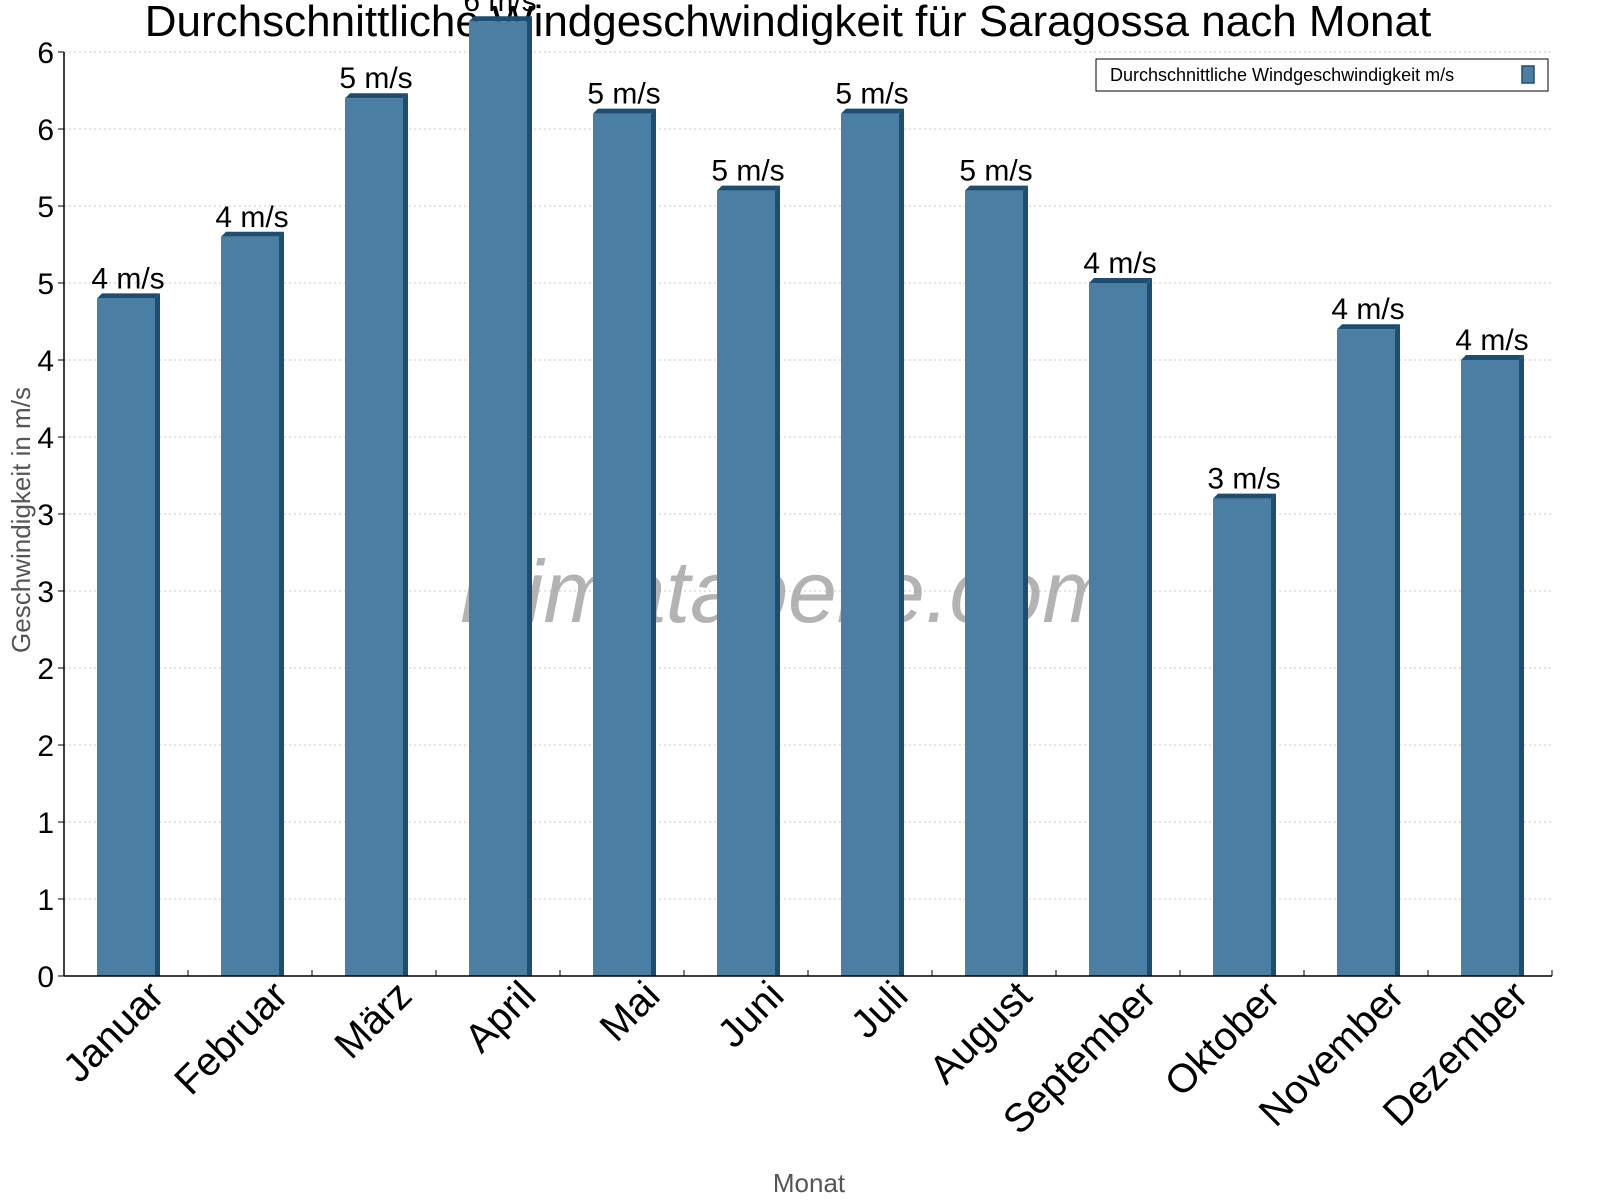 This screenshot has height=1200, width=1600. I want to click on x-tick-label: Juli, so click(880, 1010).